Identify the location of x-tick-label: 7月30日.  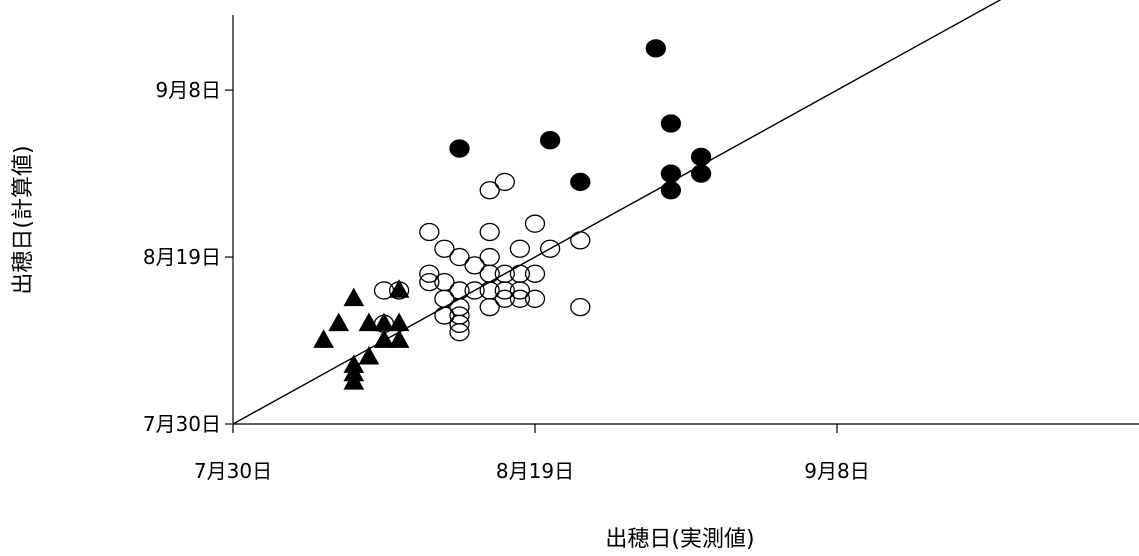
(233, 471).